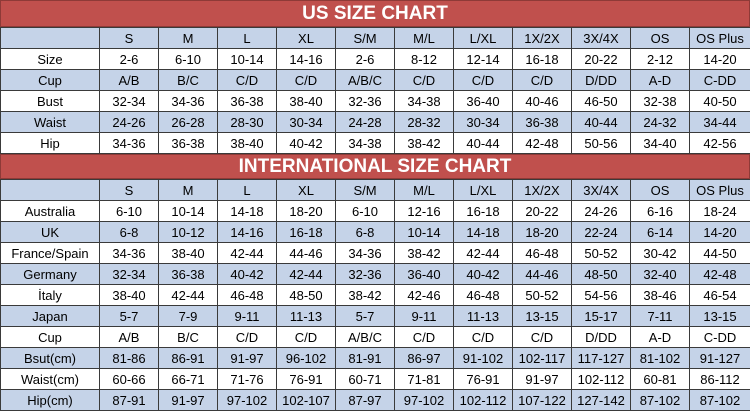 This screenshot has width=750, height=411. What do you see at coordinates (365, 211) in the screenshot?
I see `table-cell: 6-10` at bounding box center [365, 211].